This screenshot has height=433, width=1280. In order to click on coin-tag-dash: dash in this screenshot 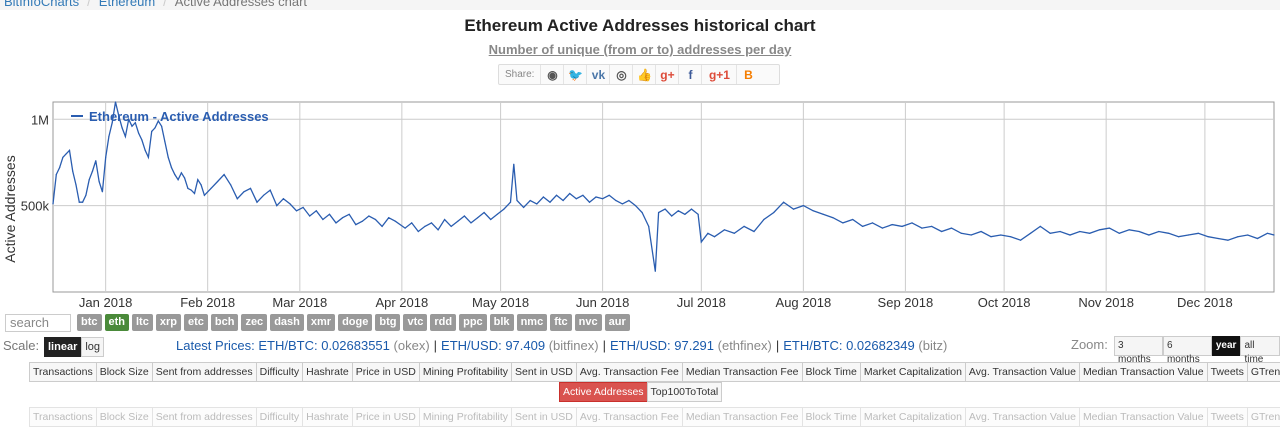, I will do `click(287, 322)`.